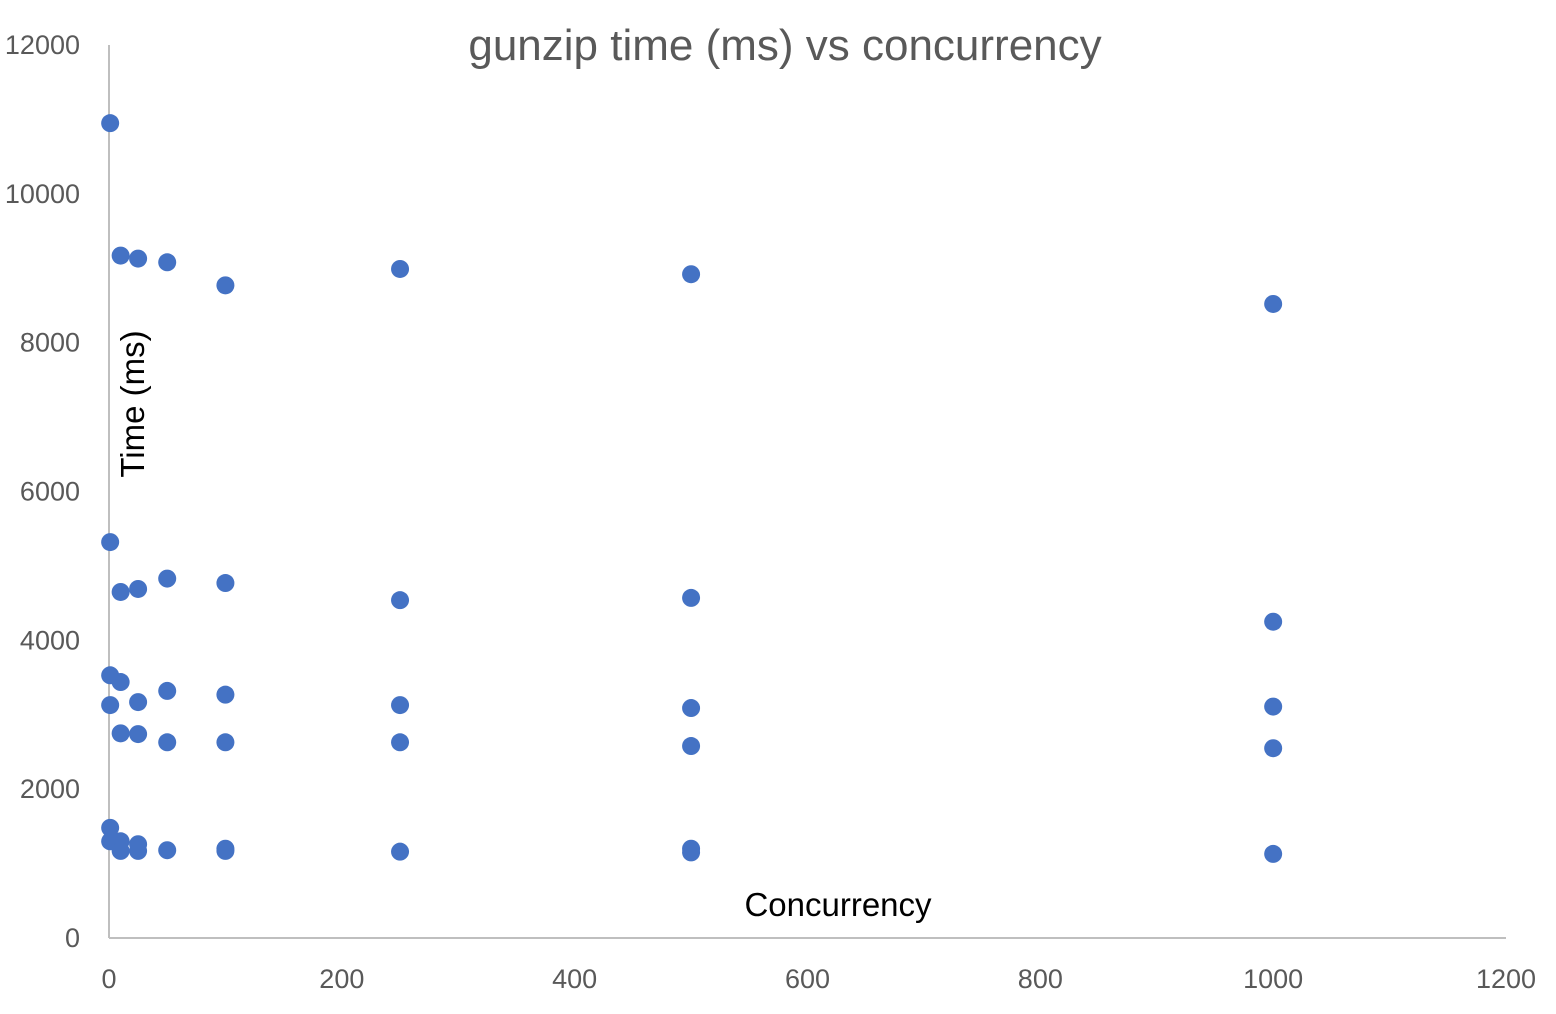  I want to click on x-tick-labels: 0 200 400 600 800 1000 1200, so click(818, 979).